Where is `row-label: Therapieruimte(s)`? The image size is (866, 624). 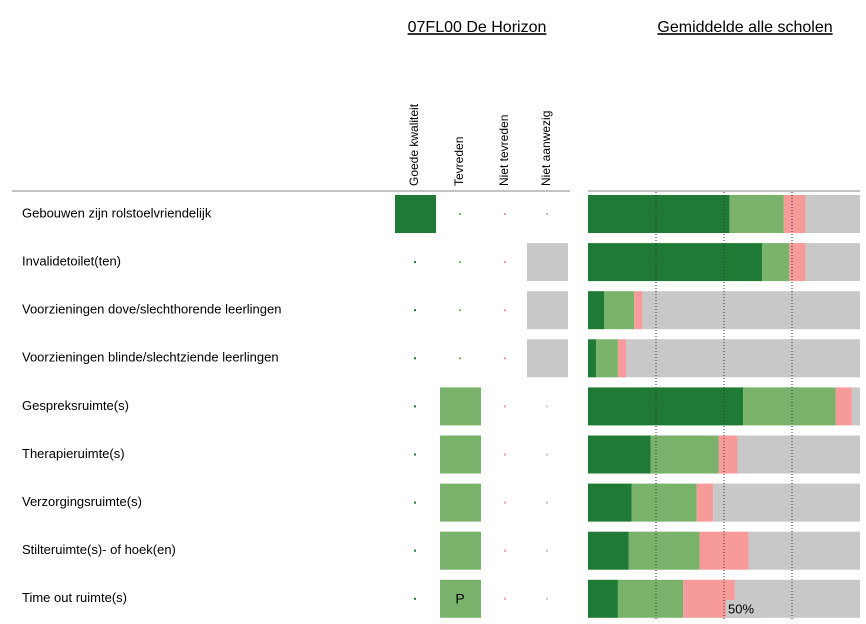
row-label: Therapieruimte(s) is located at coordinates (73, 453).